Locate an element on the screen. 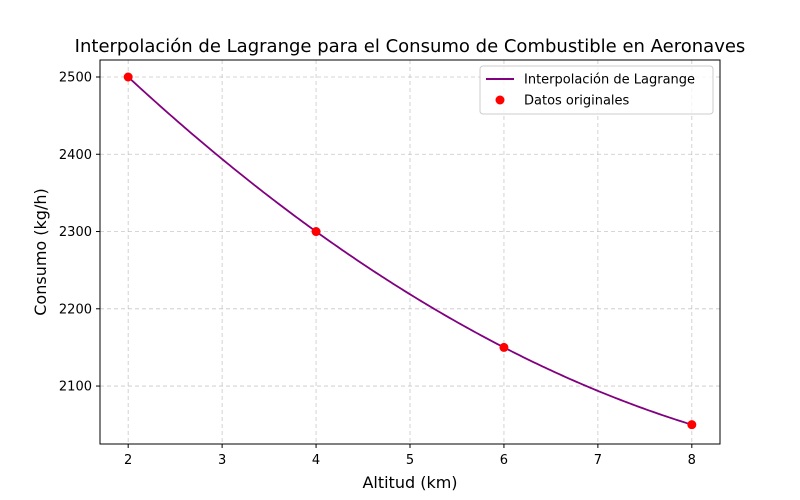 The width and height of the screenshot is (800, 500). x-axis-ticks: 2 3 4 5 6 7 8 is located at coordinates (410, 456).